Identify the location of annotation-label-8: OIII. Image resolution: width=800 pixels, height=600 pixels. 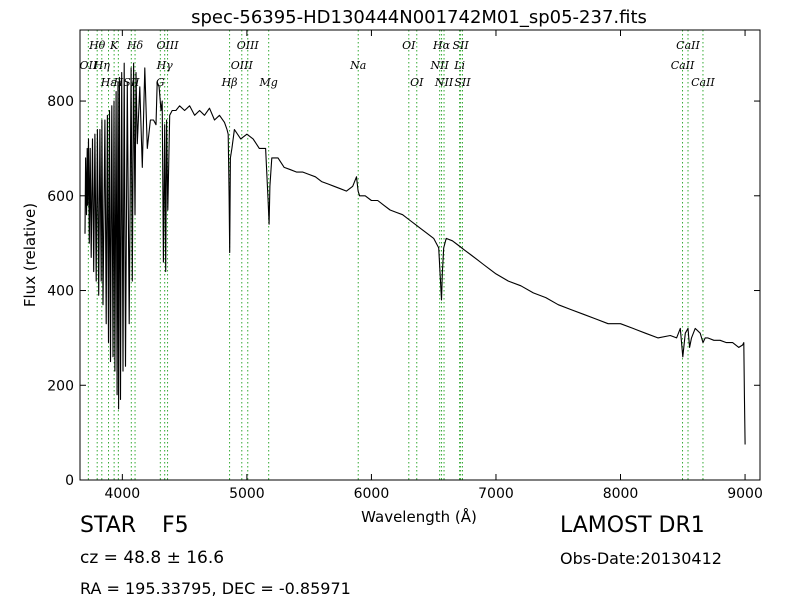
(168, 45).